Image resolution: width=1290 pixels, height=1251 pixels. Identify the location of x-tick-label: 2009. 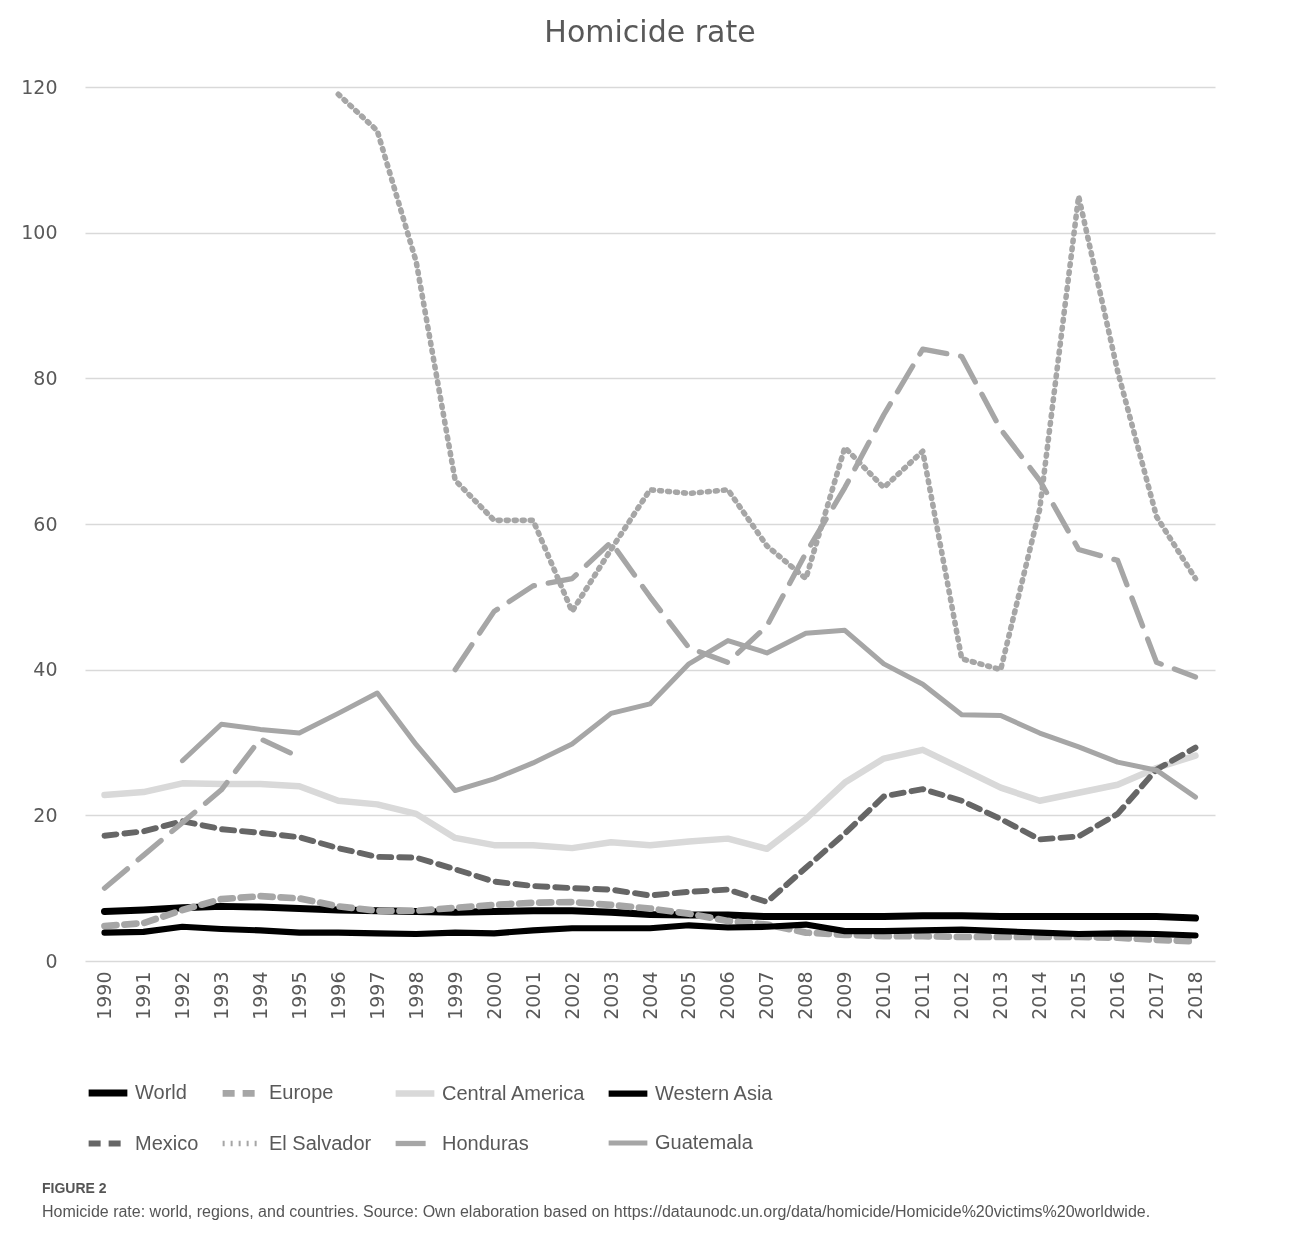
(844, 995).